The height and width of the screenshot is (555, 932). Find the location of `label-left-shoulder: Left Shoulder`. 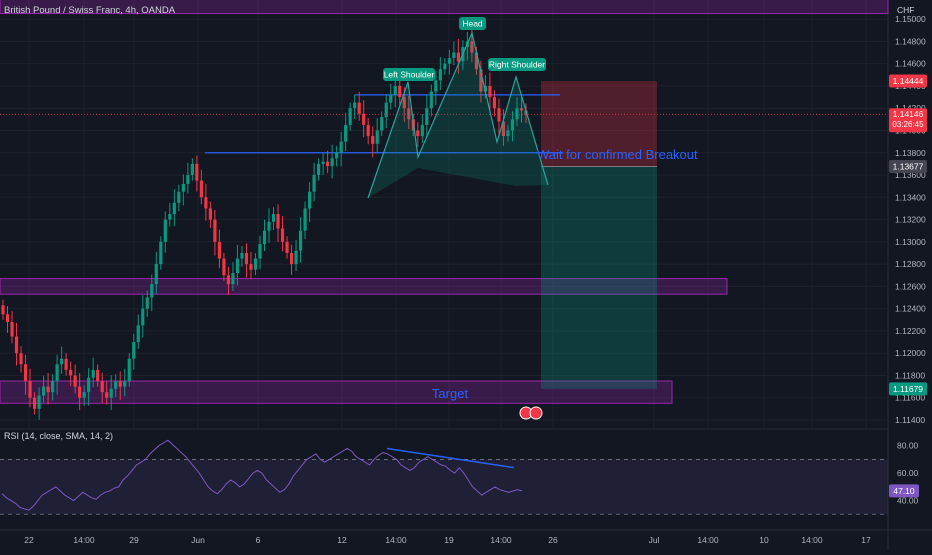

label-left-shoulder: Left Shoulder is located at coordinates (409, 74).